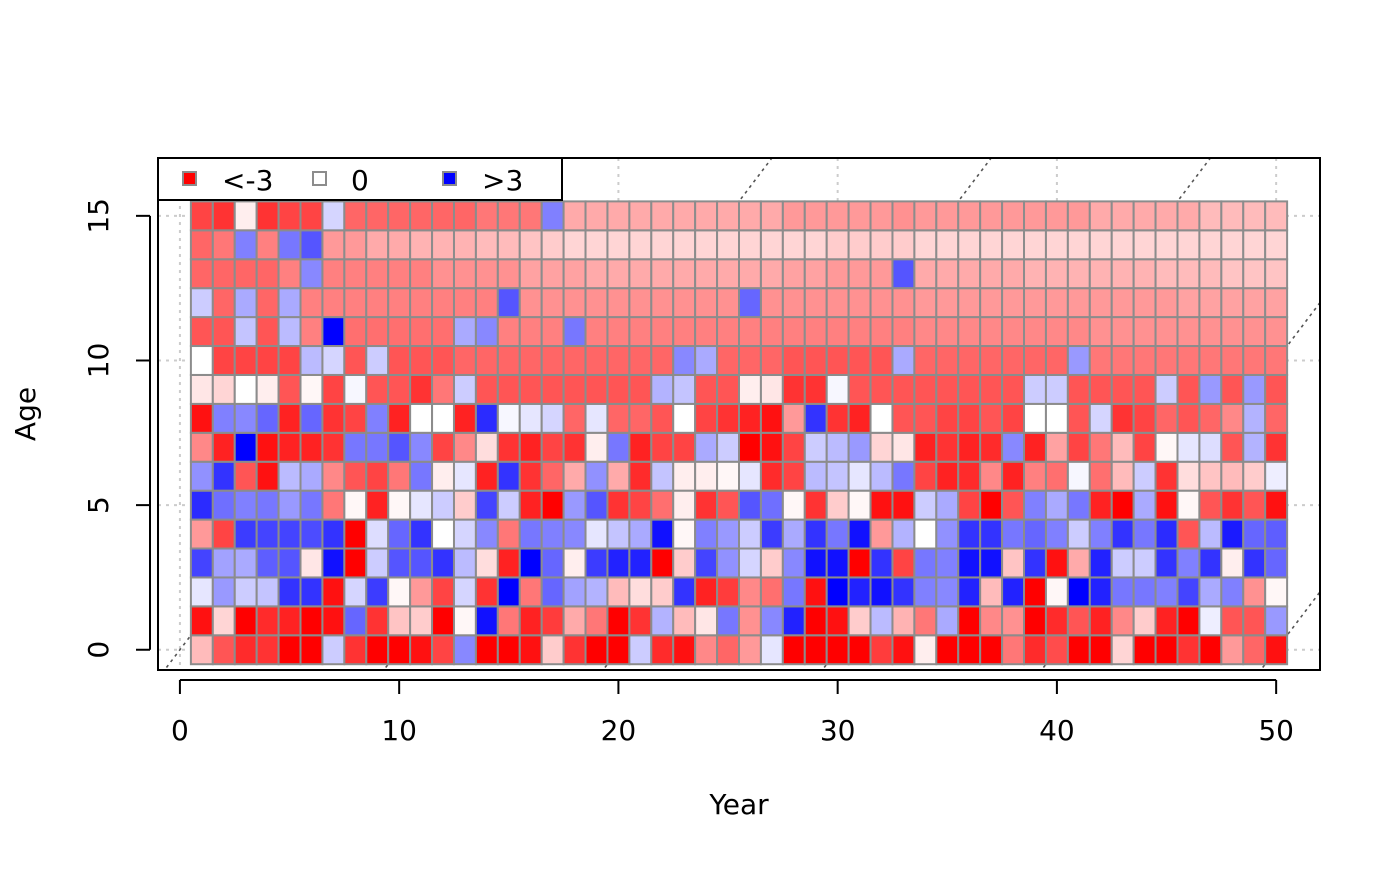 The width and height of the screenshot is (1400, 871). Describe the element at coordinates (502, 180) in the screenshot. I see `legend-label: >3` at that location.